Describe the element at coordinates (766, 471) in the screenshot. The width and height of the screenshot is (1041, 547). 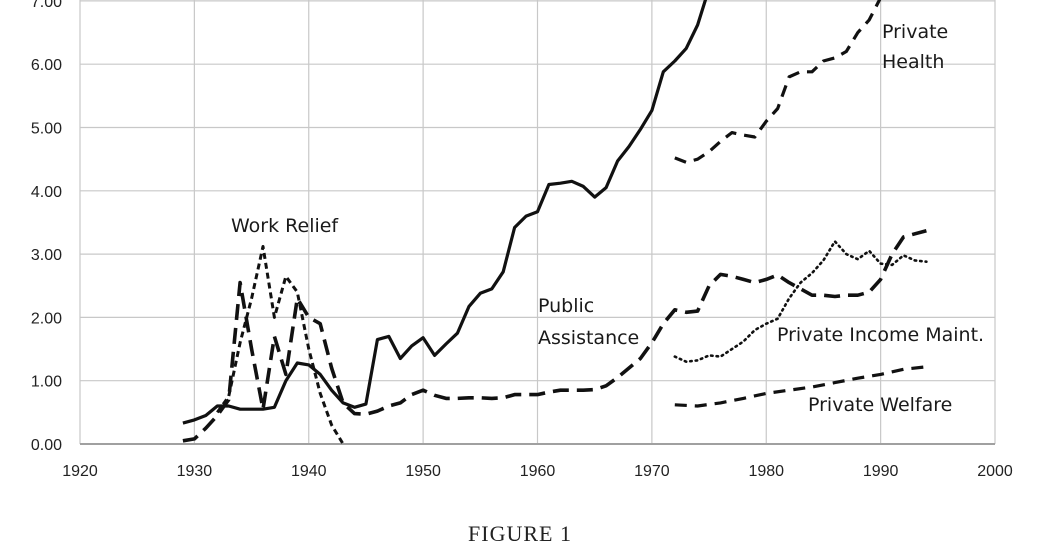
I see `x-tick-label: 1980` at that location.